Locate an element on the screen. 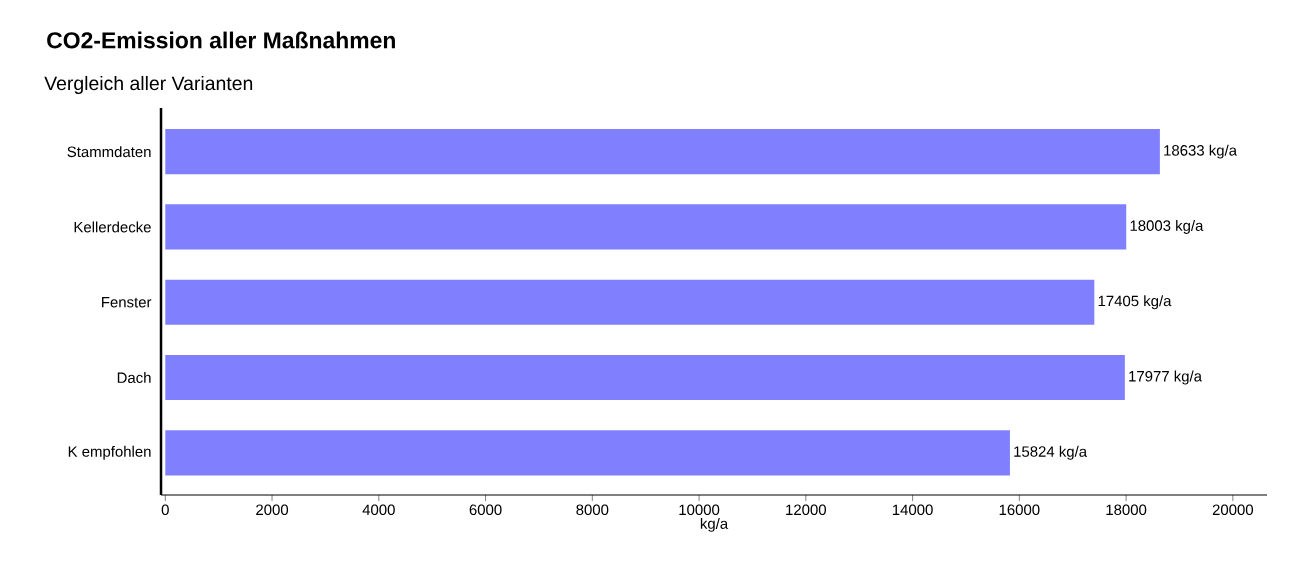 The height and width of the screenshot is (567, 1301). x-axis-title: kg/a is located at coordinates (714, 524).